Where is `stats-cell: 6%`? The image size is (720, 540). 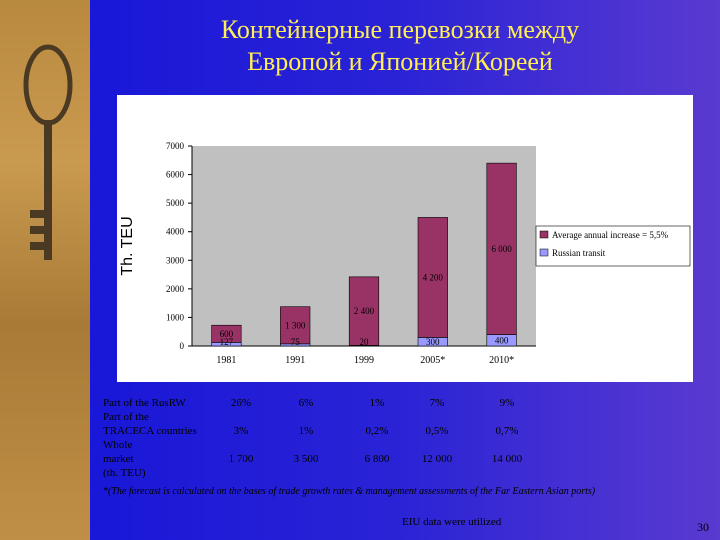
stats-cell: 6% is located at coordinates (306, 403).